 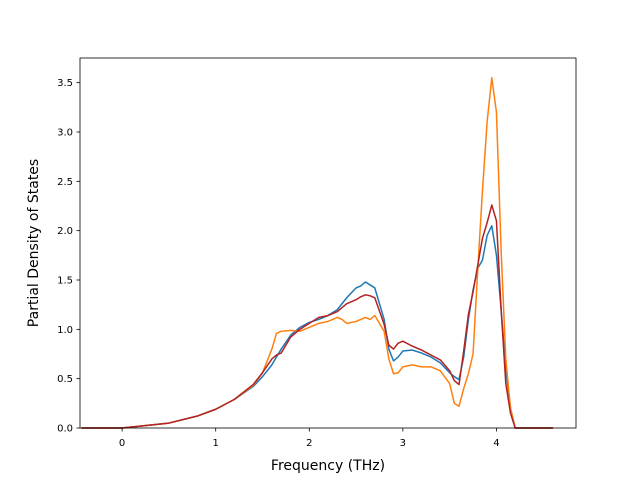 What do you see at coordinates (403, 443) in the screenshot?
I see `x-tick-label: 3` at bounding box center [403, 443].